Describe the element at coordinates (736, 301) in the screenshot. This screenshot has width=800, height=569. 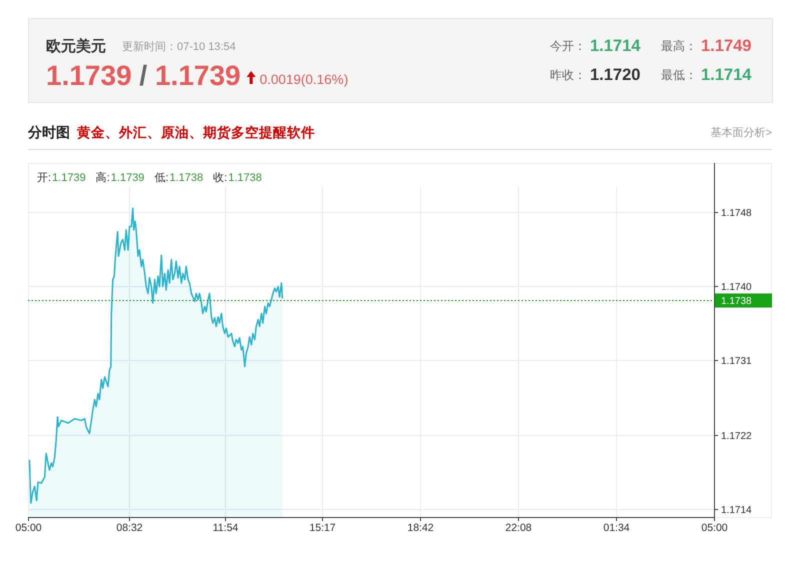
I see `ref-line-label: 1.1738` at that location.